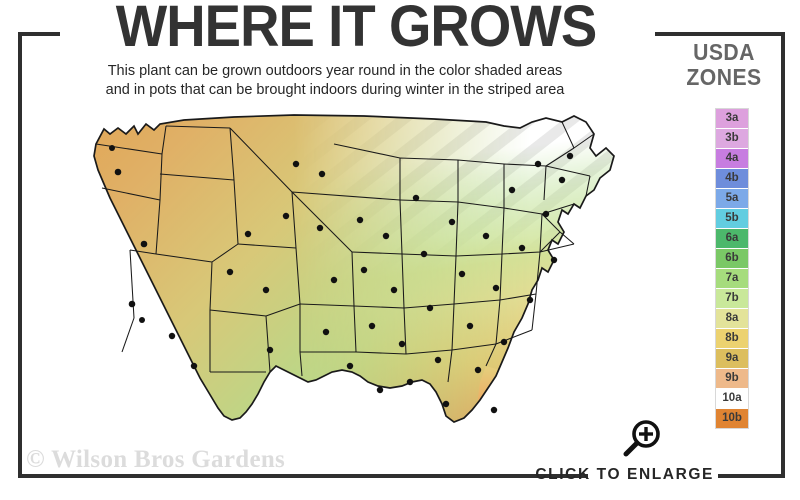 This screenshot has width=800, height=500. I want to click on legend-title-line-1: USDA, so click(724, 52).